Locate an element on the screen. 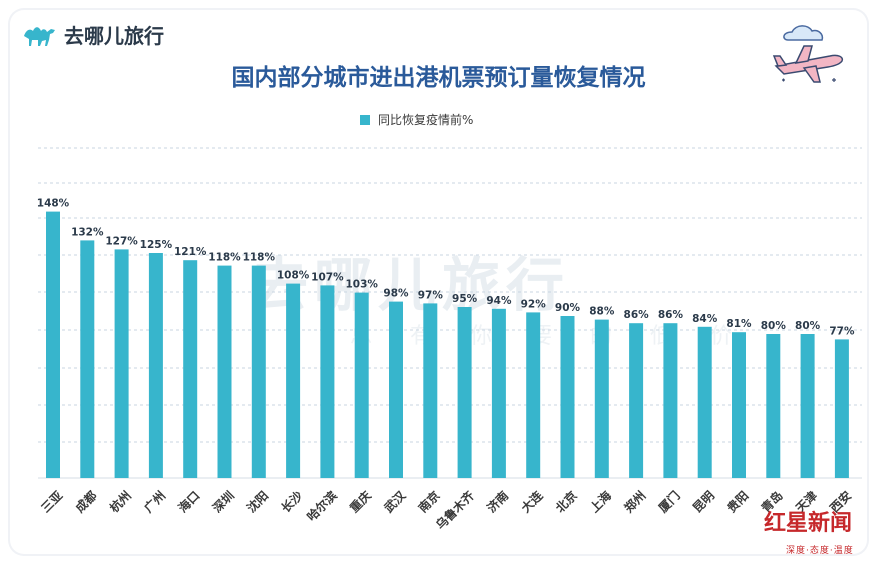 The image size is (877, 564). x-tick-label: 重庆 is located at coordinates (360, 502).